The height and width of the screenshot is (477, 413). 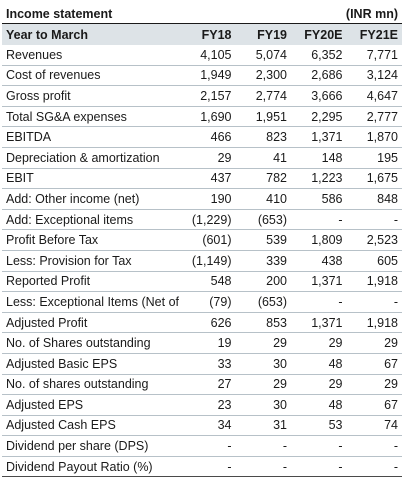 I want to click on row-label: Dividend per share (DPS), so click(x=91, y=446).